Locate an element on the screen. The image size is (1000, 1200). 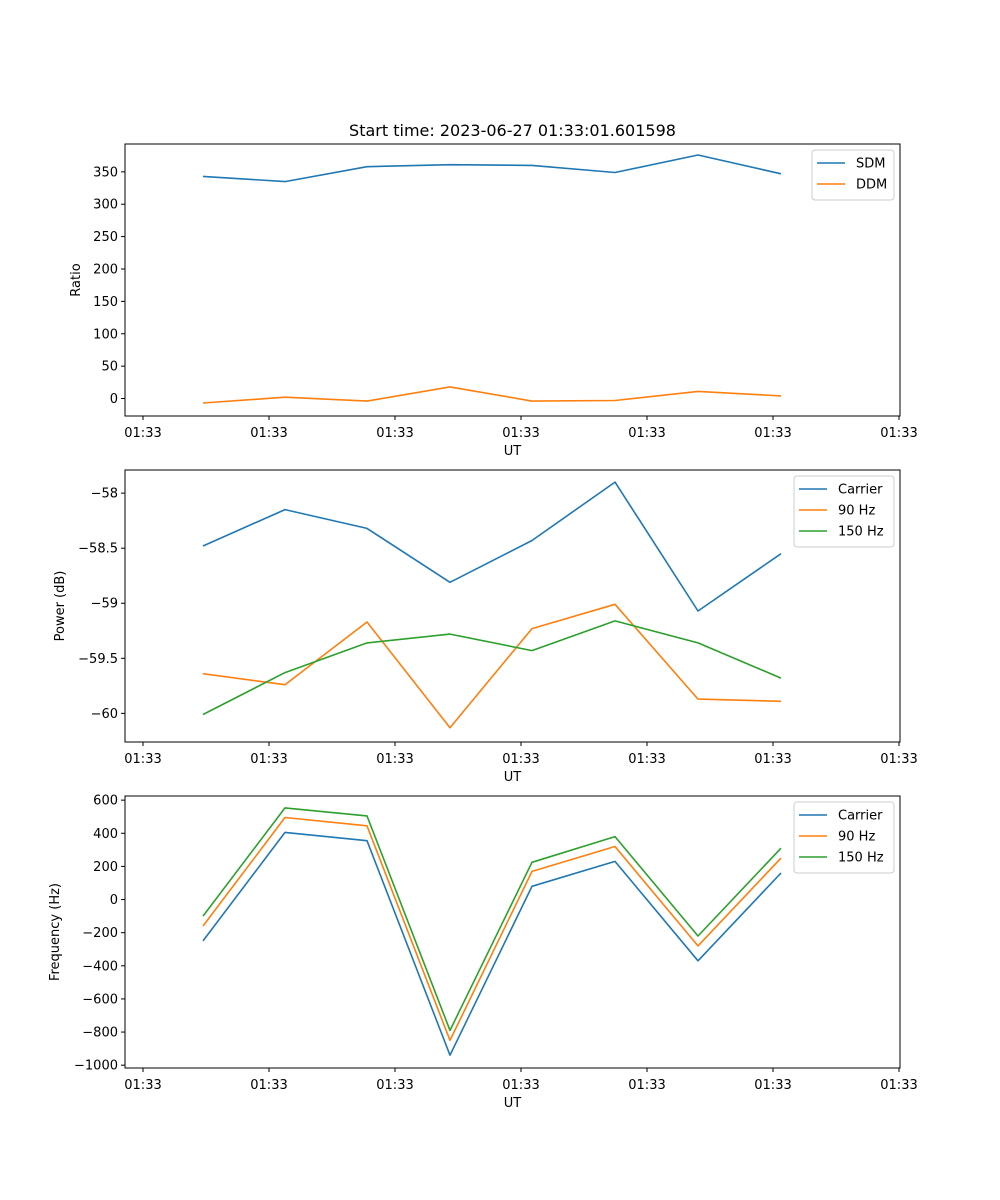
y-tick-label: 350 is located at coordinates (105, 172).